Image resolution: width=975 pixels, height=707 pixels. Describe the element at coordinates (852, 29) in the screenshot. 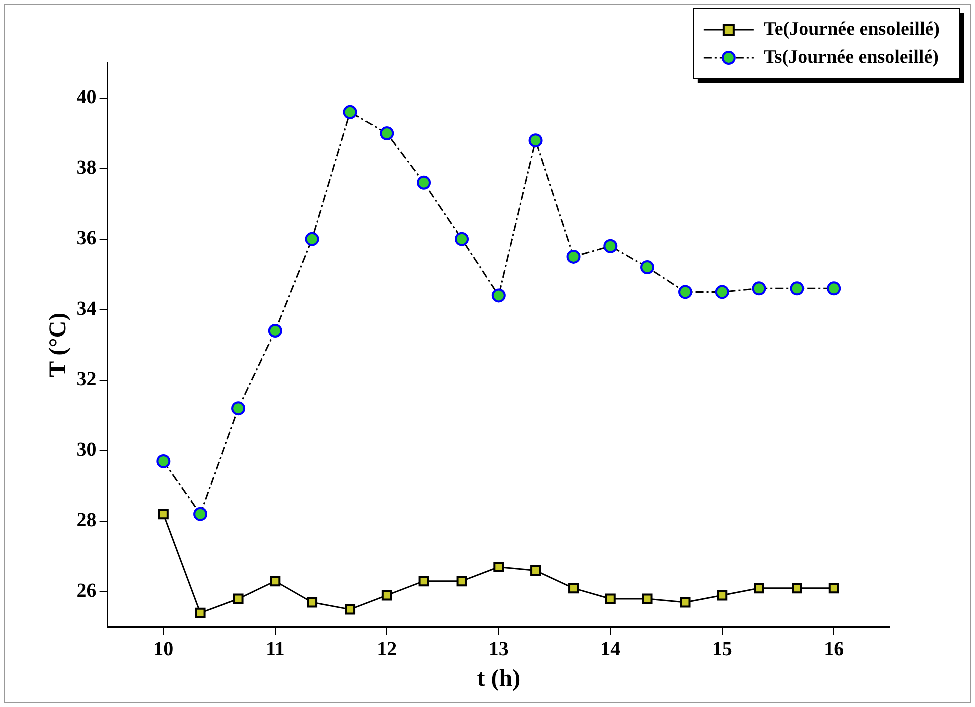

I see `legend-label: Te(Journée ensoleillé)` at that location.